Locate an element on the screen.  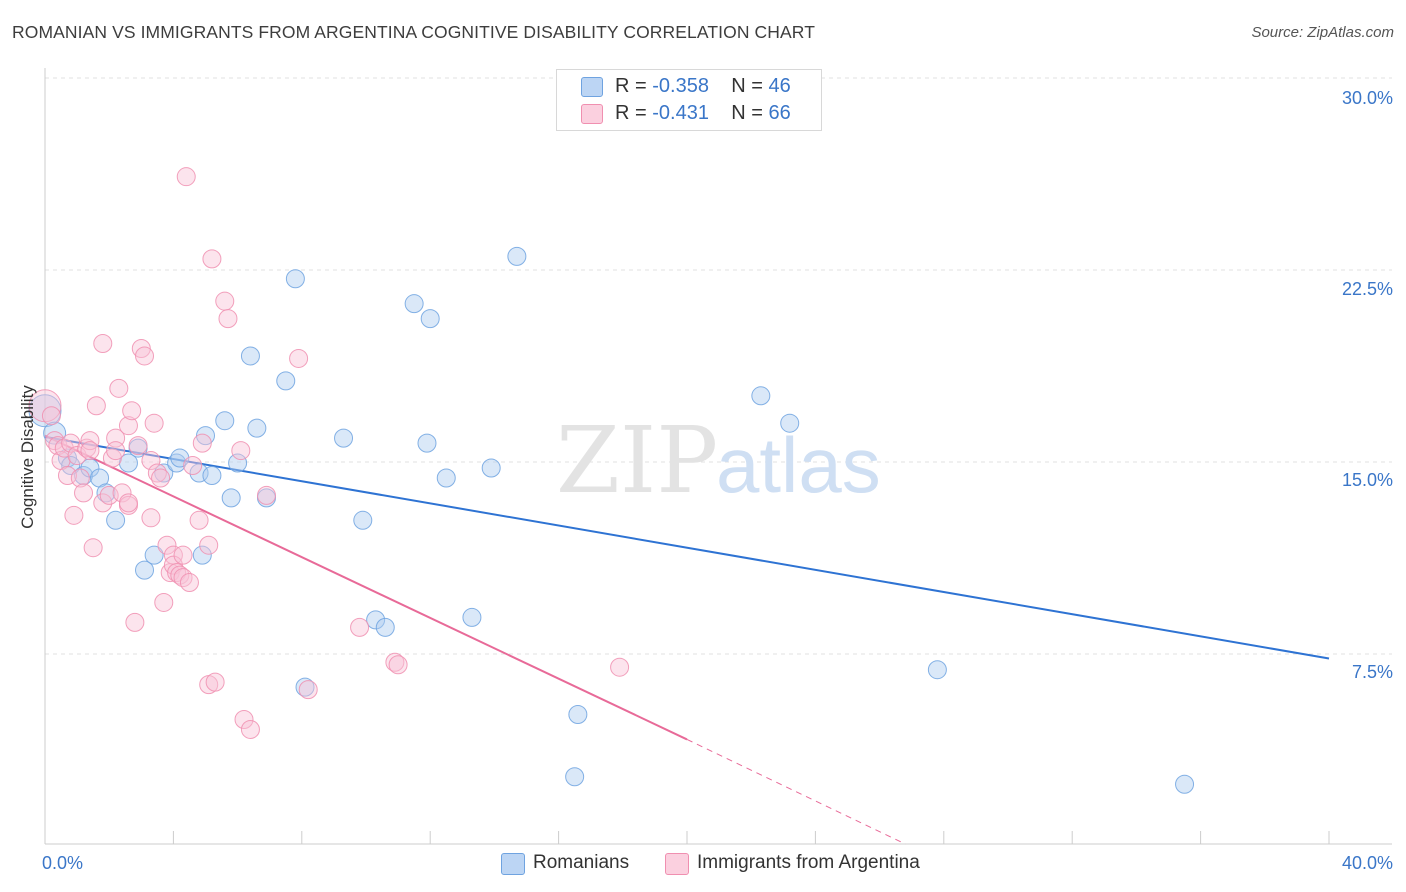
series-legend: Romanians Immigrants from Argentina is located at coordinates (703, 864).